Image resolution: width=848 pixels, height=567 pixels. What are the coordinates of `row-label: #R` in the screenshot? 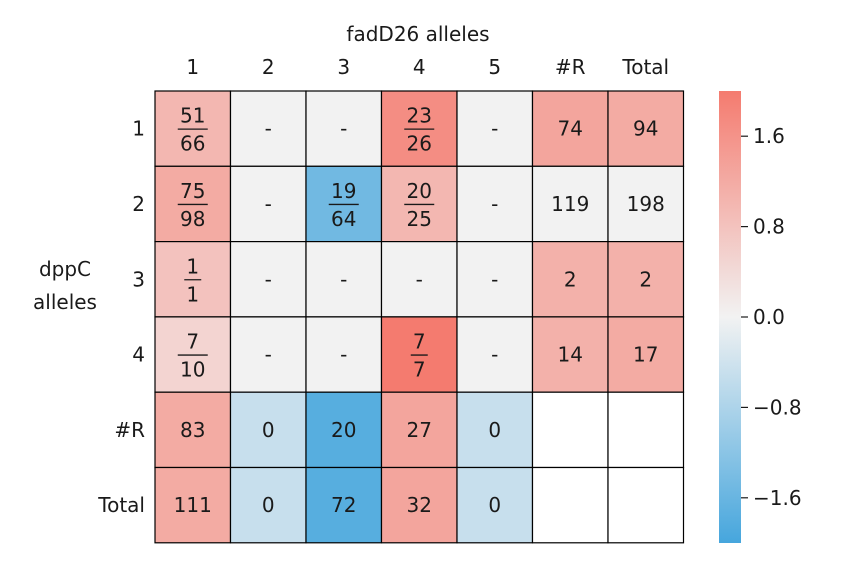 It's located at (129, 430).